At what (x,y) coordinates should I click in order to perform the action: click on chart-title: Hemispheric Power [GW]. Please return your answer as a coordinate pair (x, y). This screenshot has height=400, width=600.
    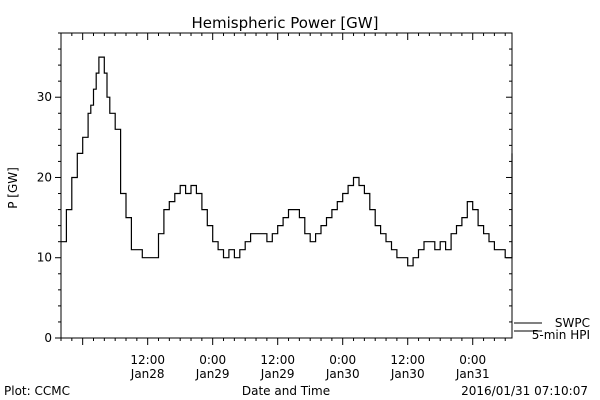
    Looking at the image, I should click on (285, 23).